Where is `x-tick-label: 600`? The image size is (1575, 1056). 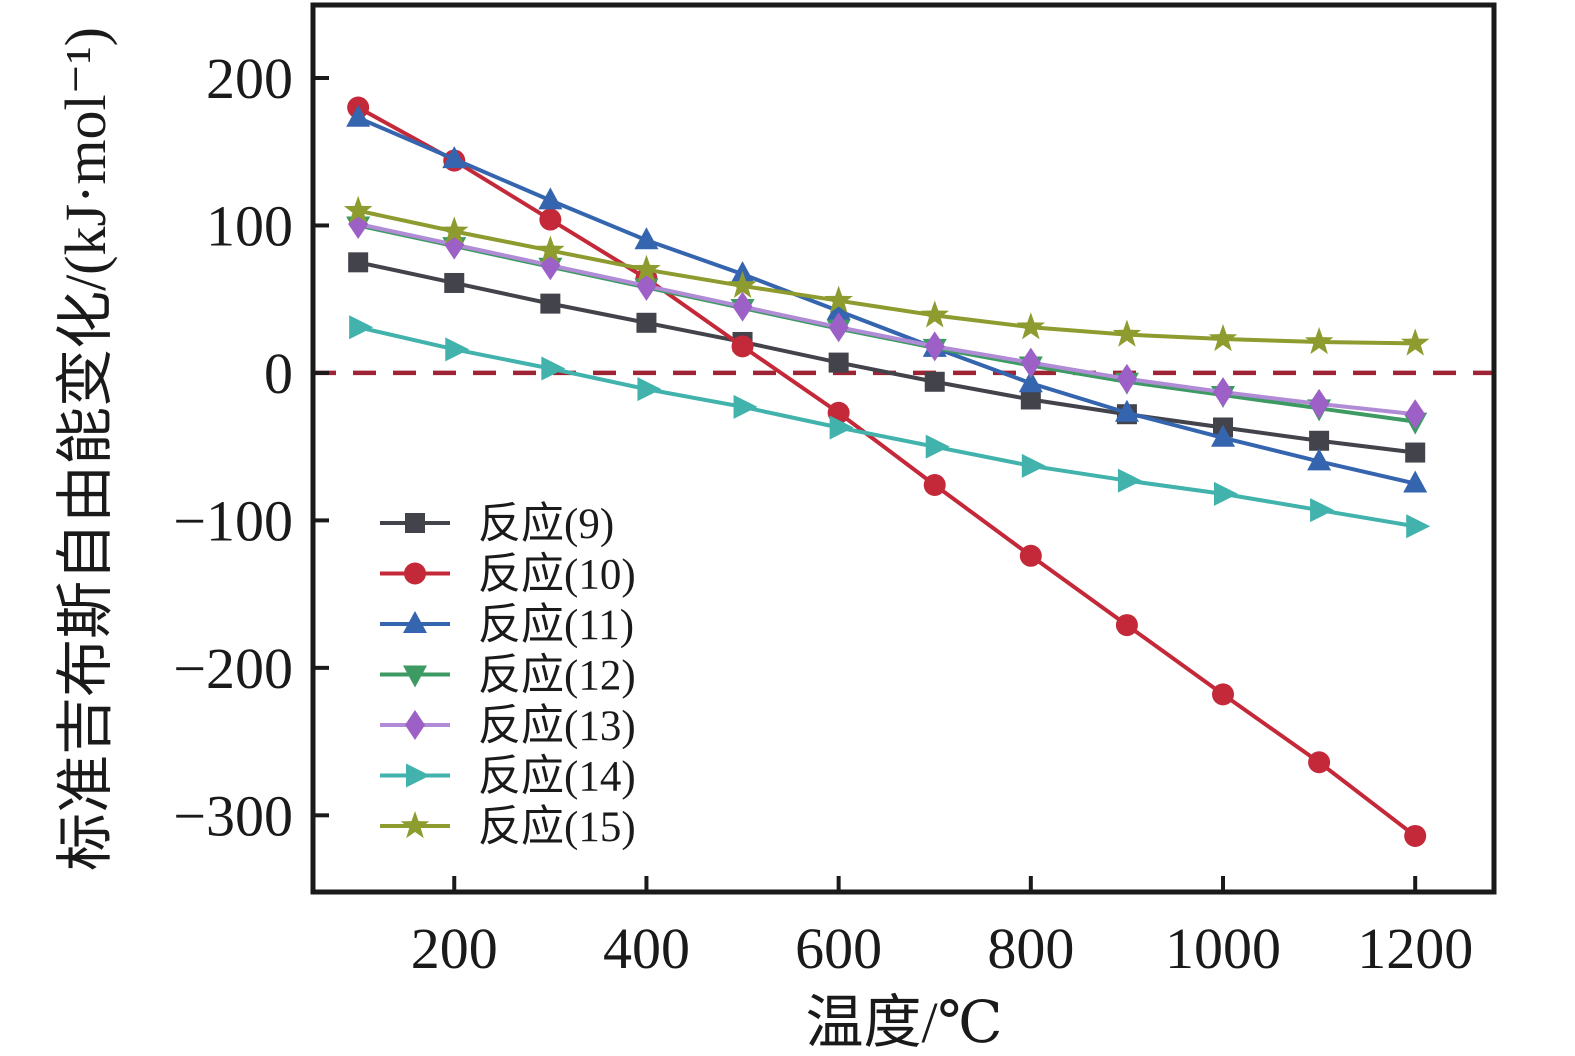 x-tick-label: 600 is located at coordinates (838, 948).